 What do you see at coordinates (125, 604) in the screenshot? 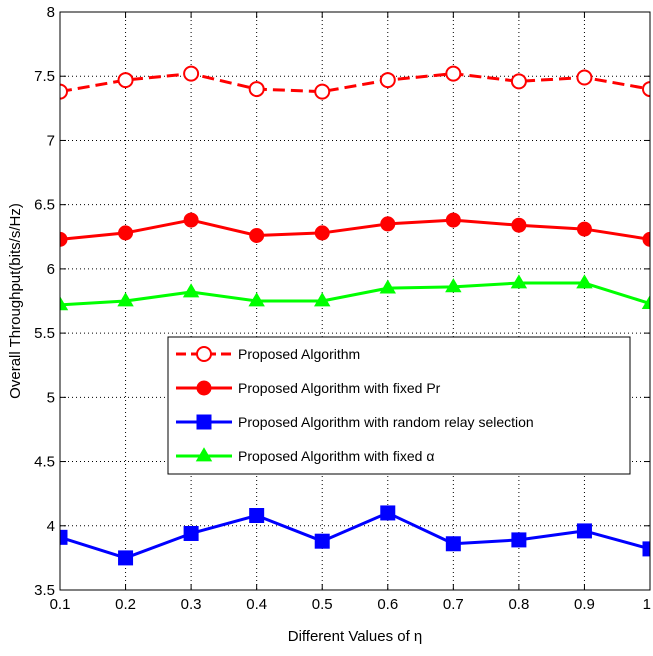
I see `x-tick-label: 0.2` at bounding box center [125, 604].